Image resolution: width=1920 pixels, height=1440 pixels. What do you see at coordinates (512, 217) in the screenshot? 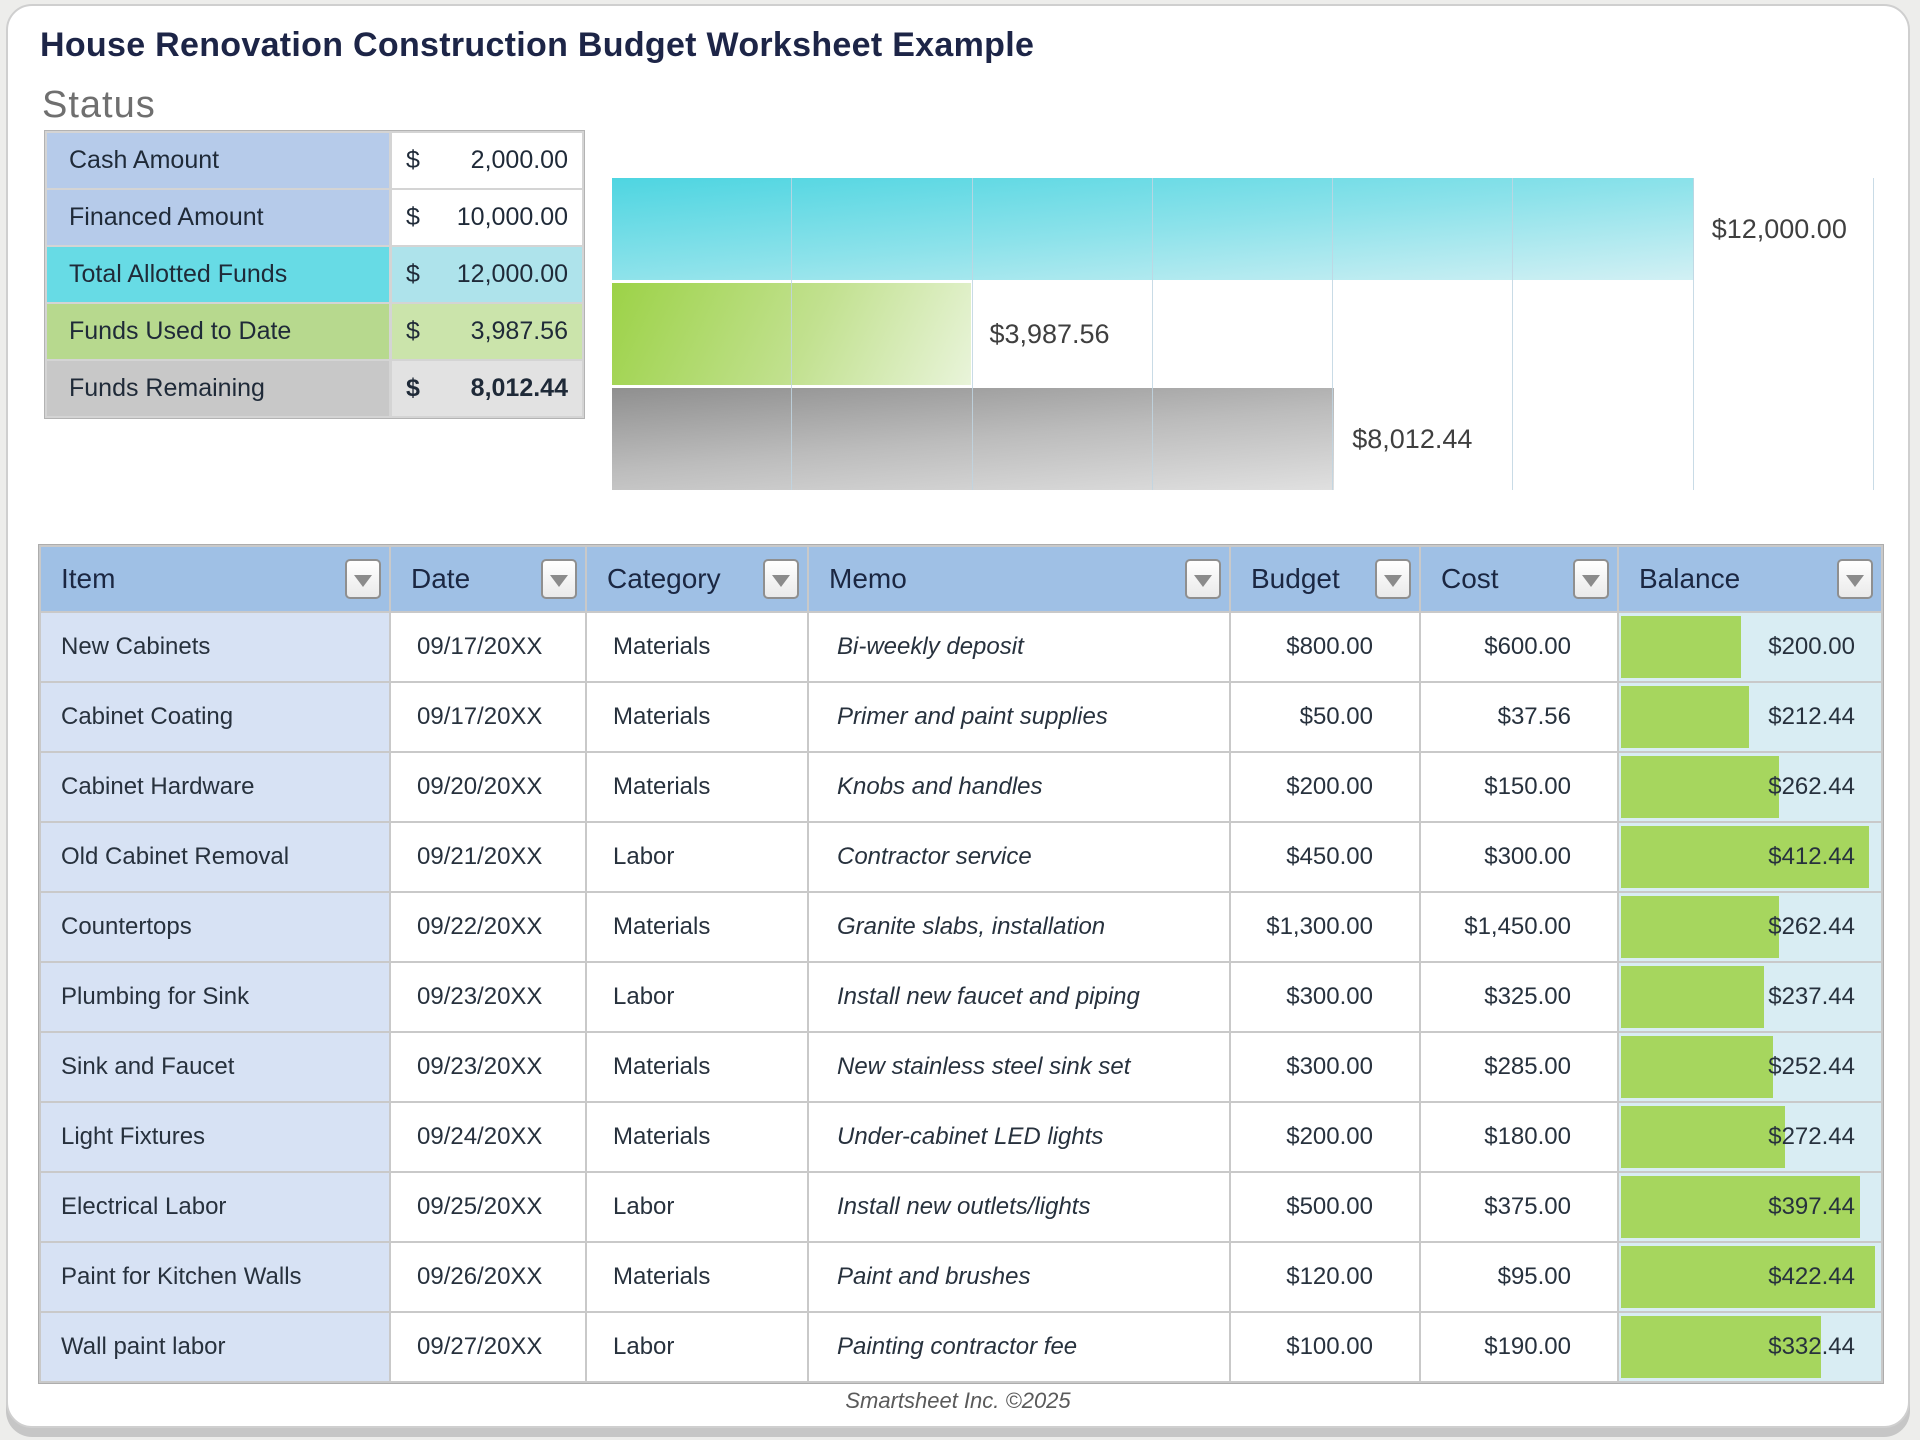
I see `status-amount: 10,000.00` at bounding box center [512, 217].